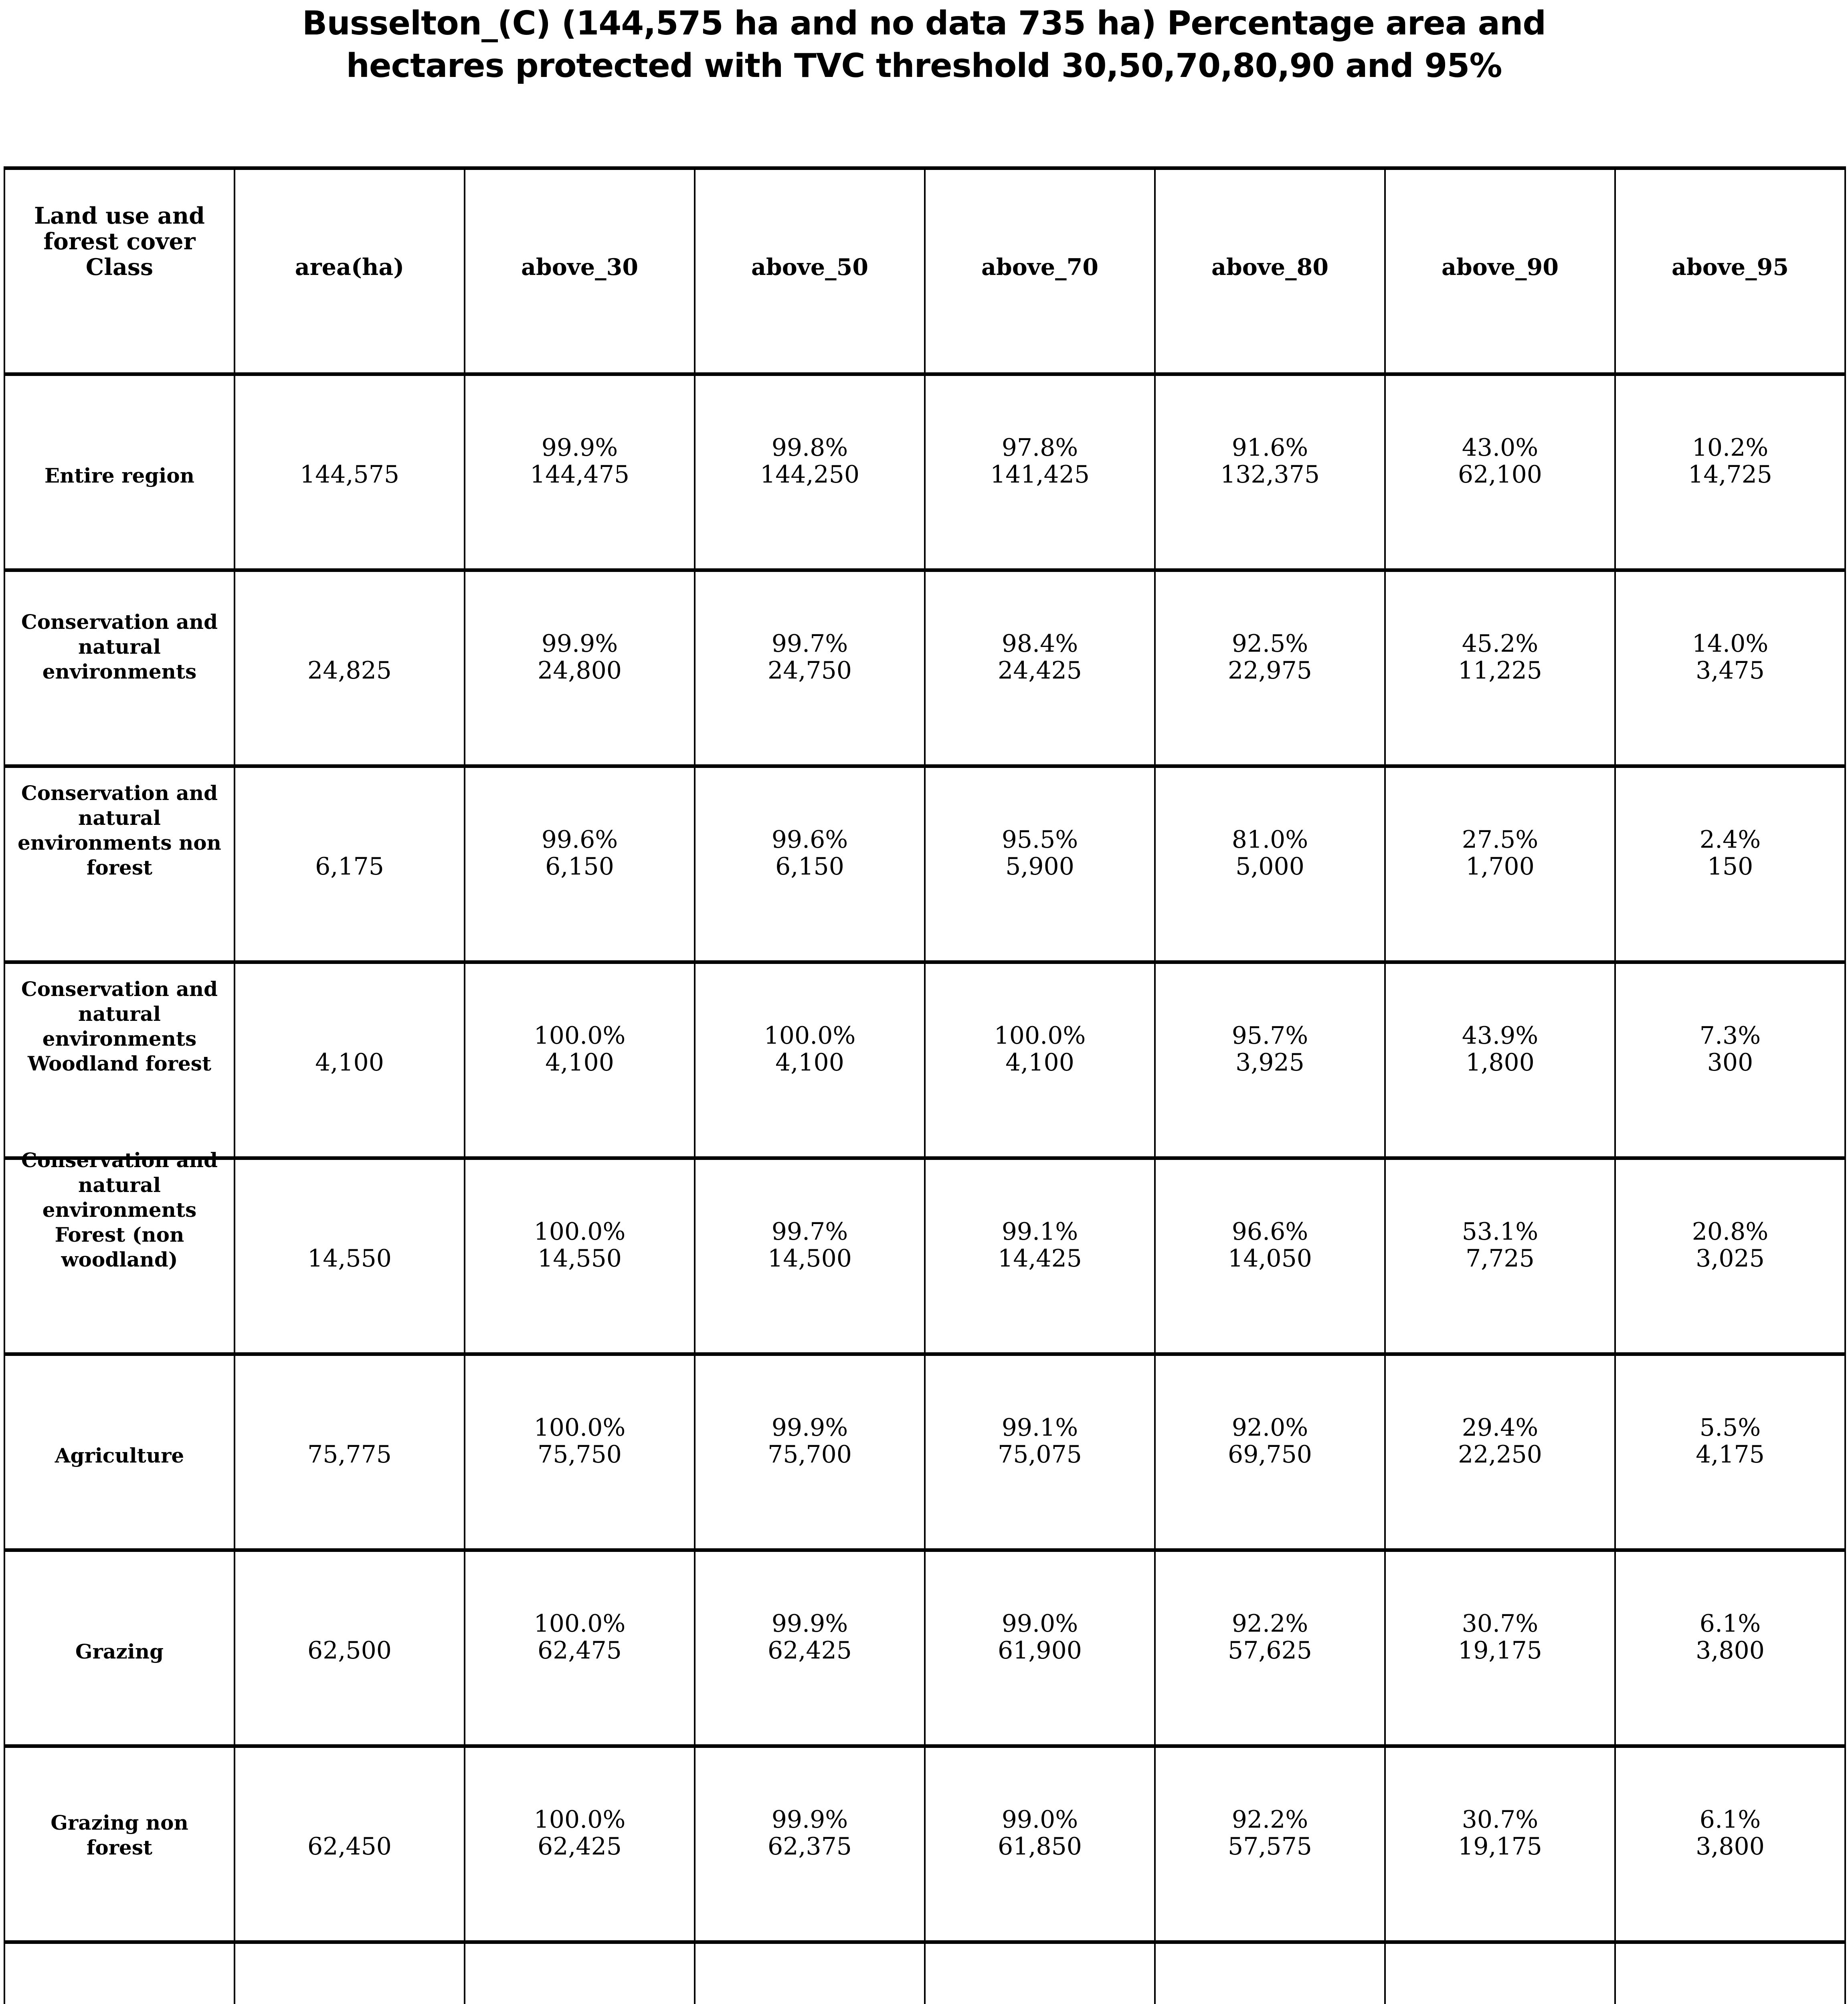 The height and width of the screenshot is (2004, 1848). What do you see at coordinates (1040, 1637) in the screenshot?
I see `threshold-value: 99.0% 61,900` at bounding box center [1040, 1637].